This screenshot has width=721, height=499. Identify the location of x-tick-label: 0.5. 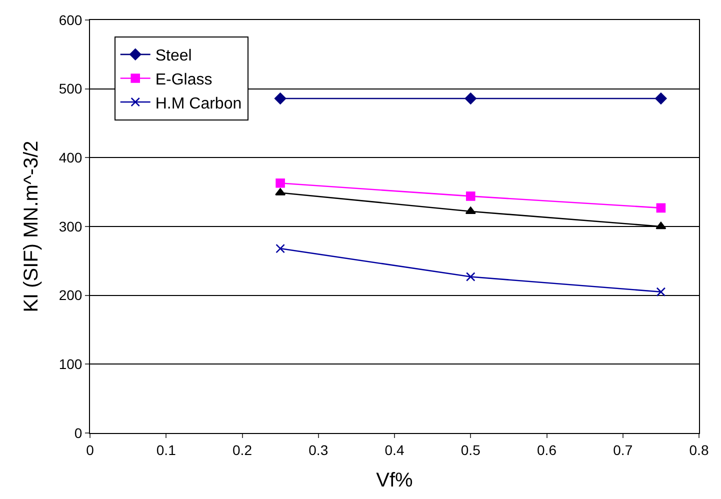
(470, 450).